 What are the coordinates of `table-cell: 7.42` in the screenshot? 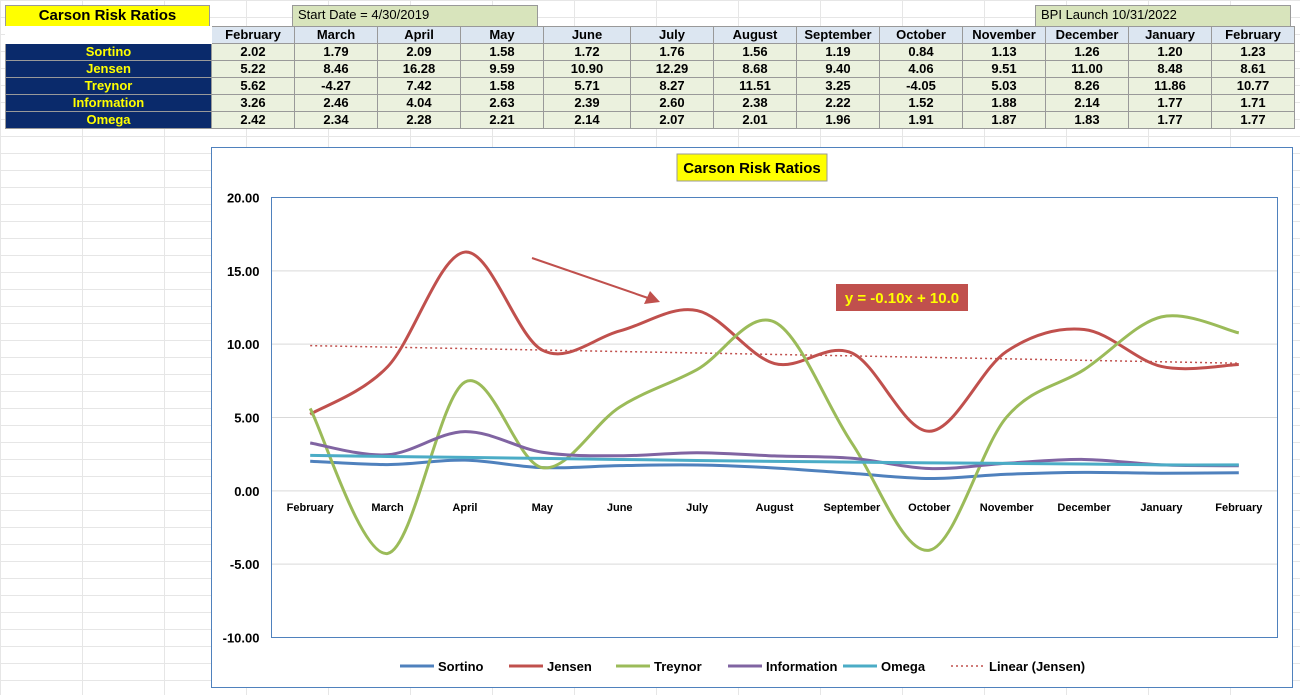 It's located at (419, 86).